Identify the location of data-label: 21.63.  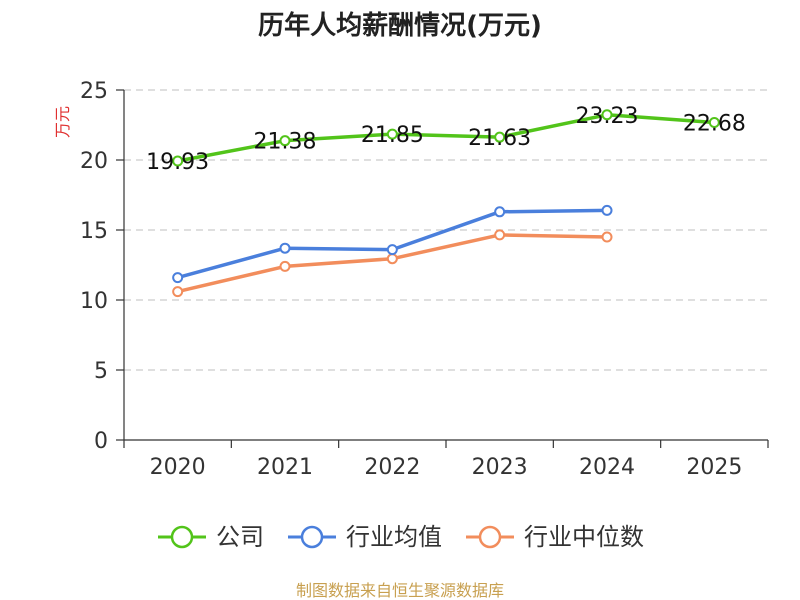
(499, 138).